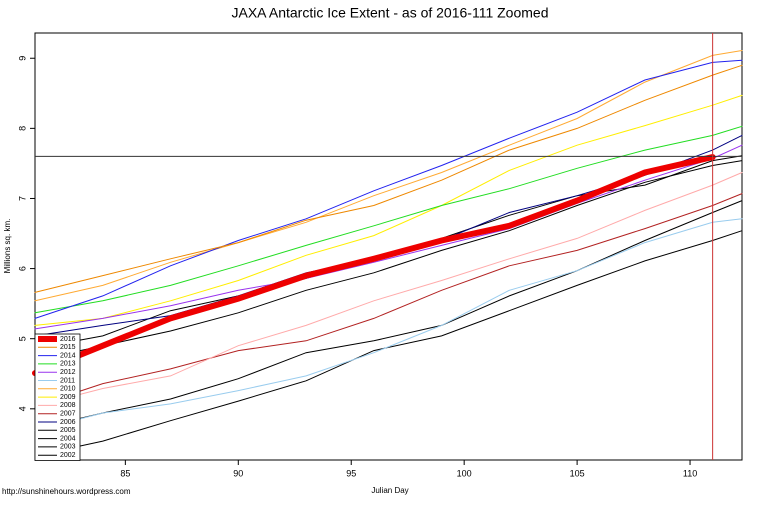 This screenshot has height=506, width=760. Describe the element at coordinates (68, 389) in the screenshot. I see `legend-label: 2010` at that location.